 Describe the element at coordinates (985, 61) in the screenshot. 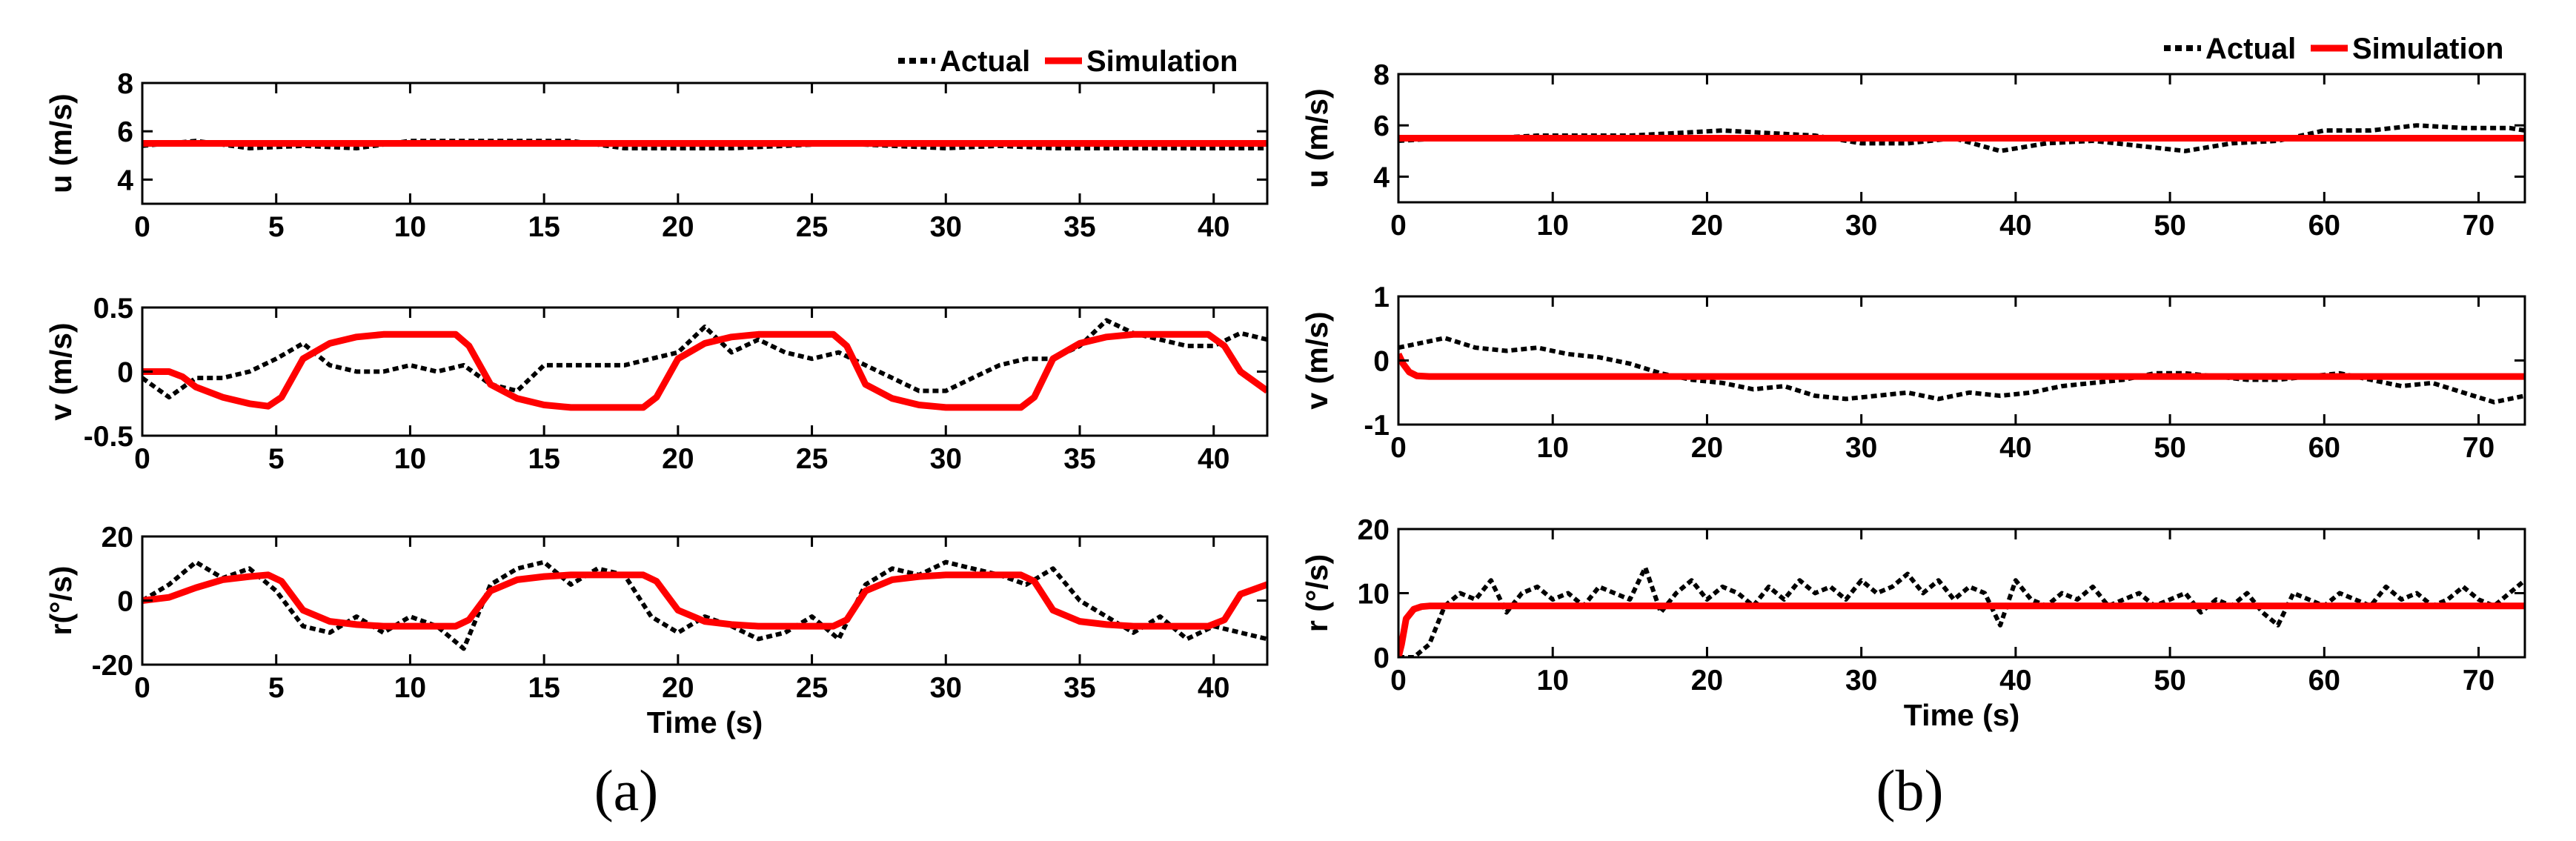

I see `legend-actual-label-a: Actual` at that location.